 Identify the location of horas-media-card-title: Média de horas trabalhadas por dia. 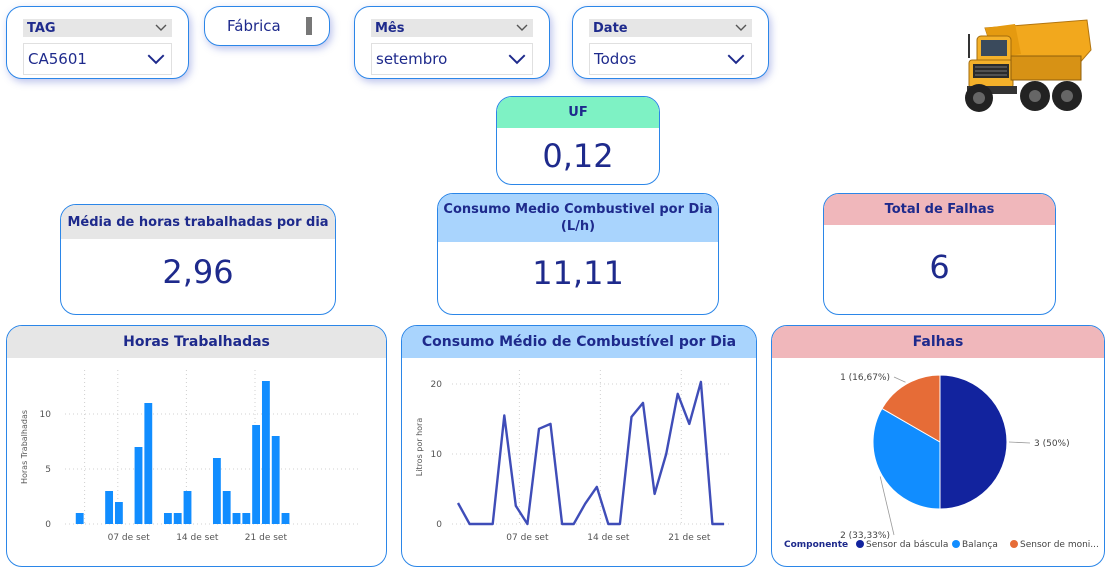
(198, 222).